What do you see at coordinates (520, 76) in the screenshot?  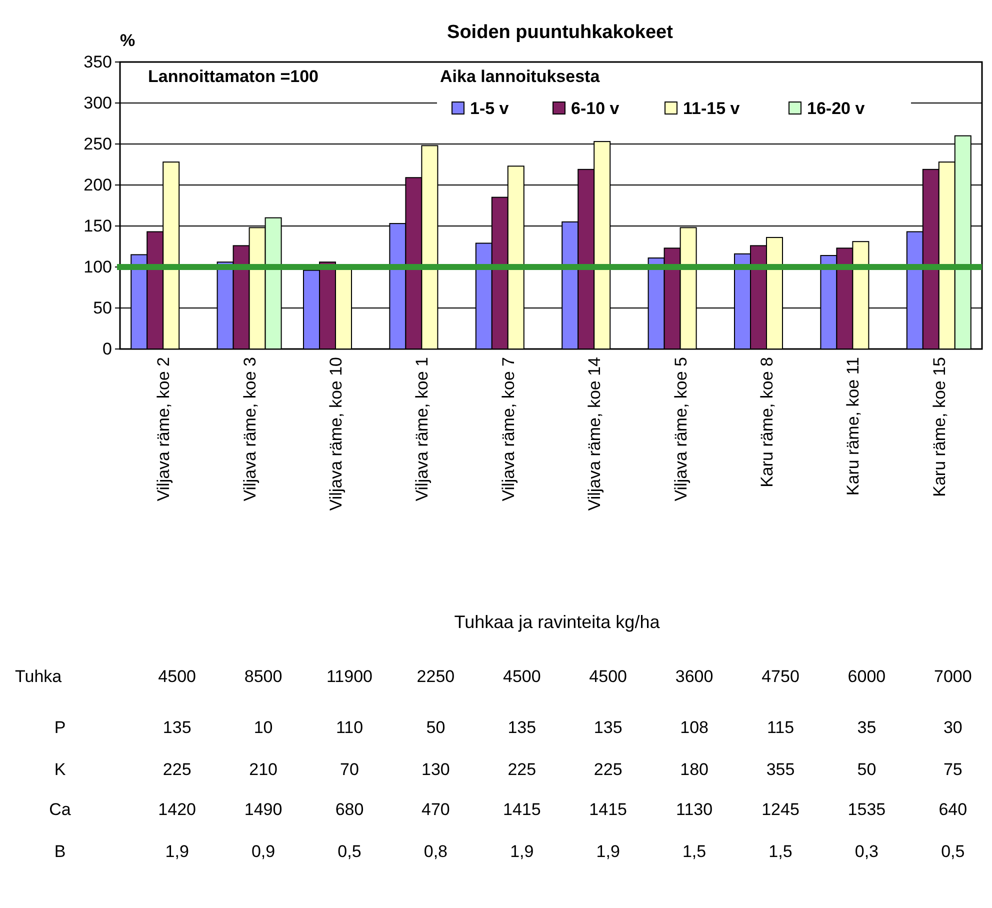 I see `legend-title: Aika lannoituksesta` at bounding box center [520, 76].